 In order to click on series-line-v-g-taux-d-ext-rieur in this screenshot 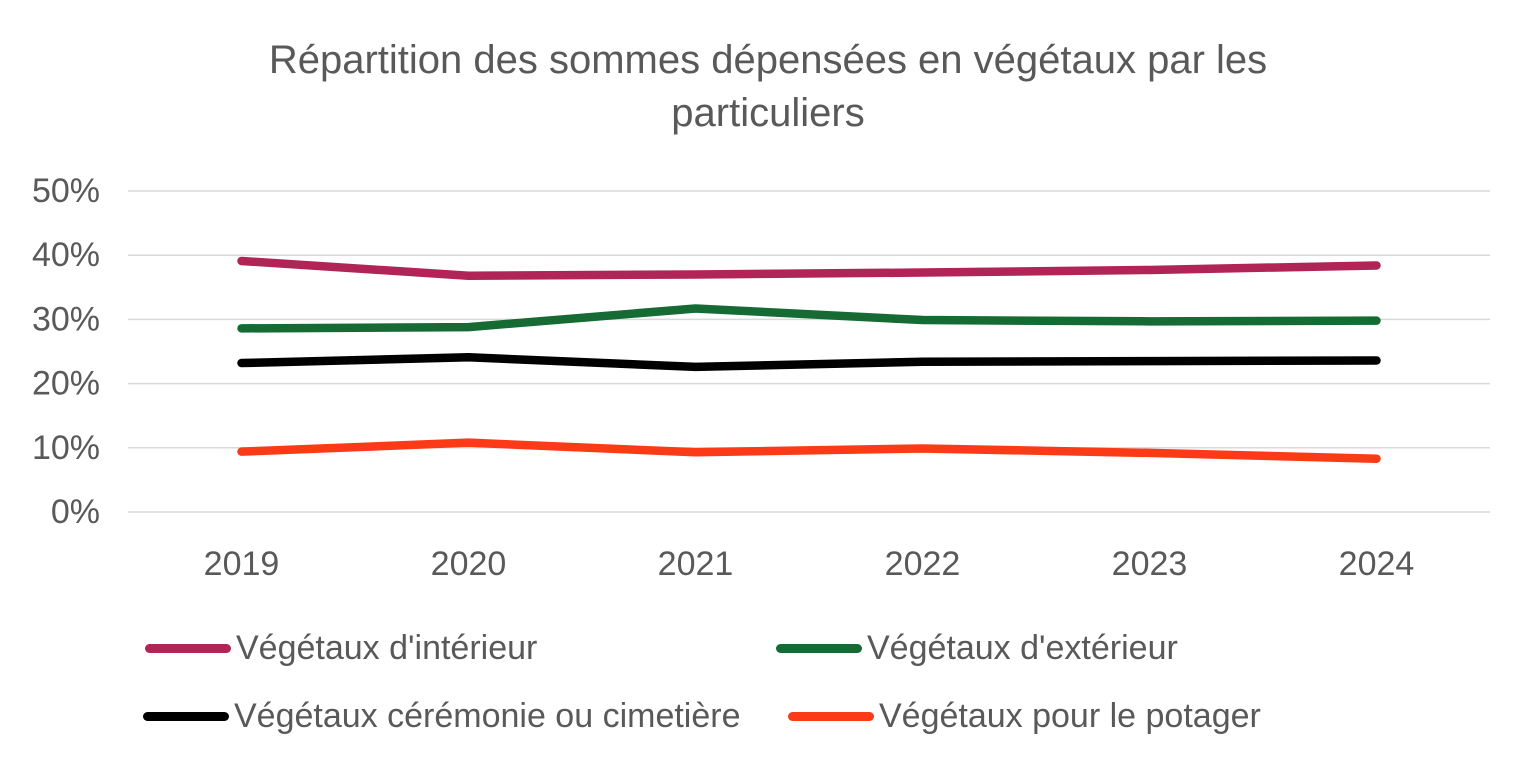, I will do `click(809, 318)`.